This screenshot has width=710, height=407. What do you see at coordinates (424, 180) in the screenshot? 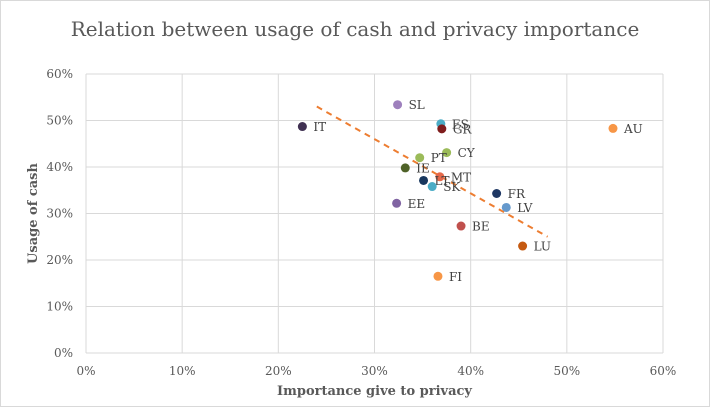
I see `data-point-lt` at bounding box center [424, 180].